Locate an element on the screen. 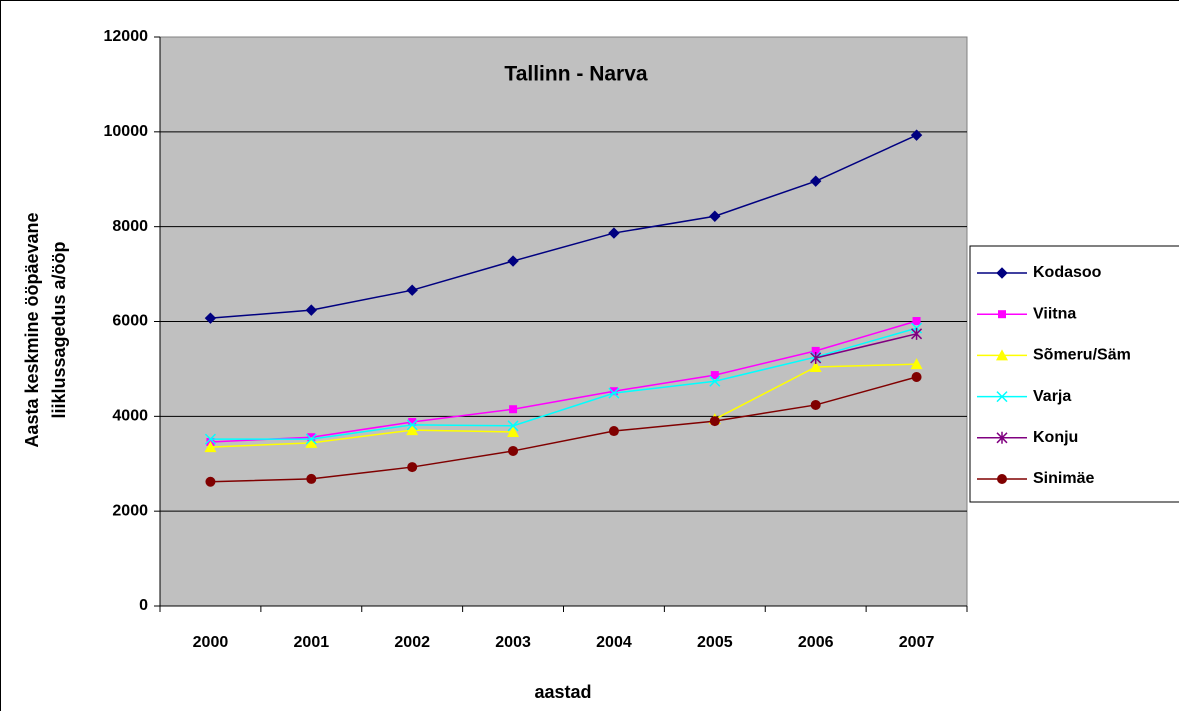  y-tick-label: 12000 is located at coordinates (126, 36).